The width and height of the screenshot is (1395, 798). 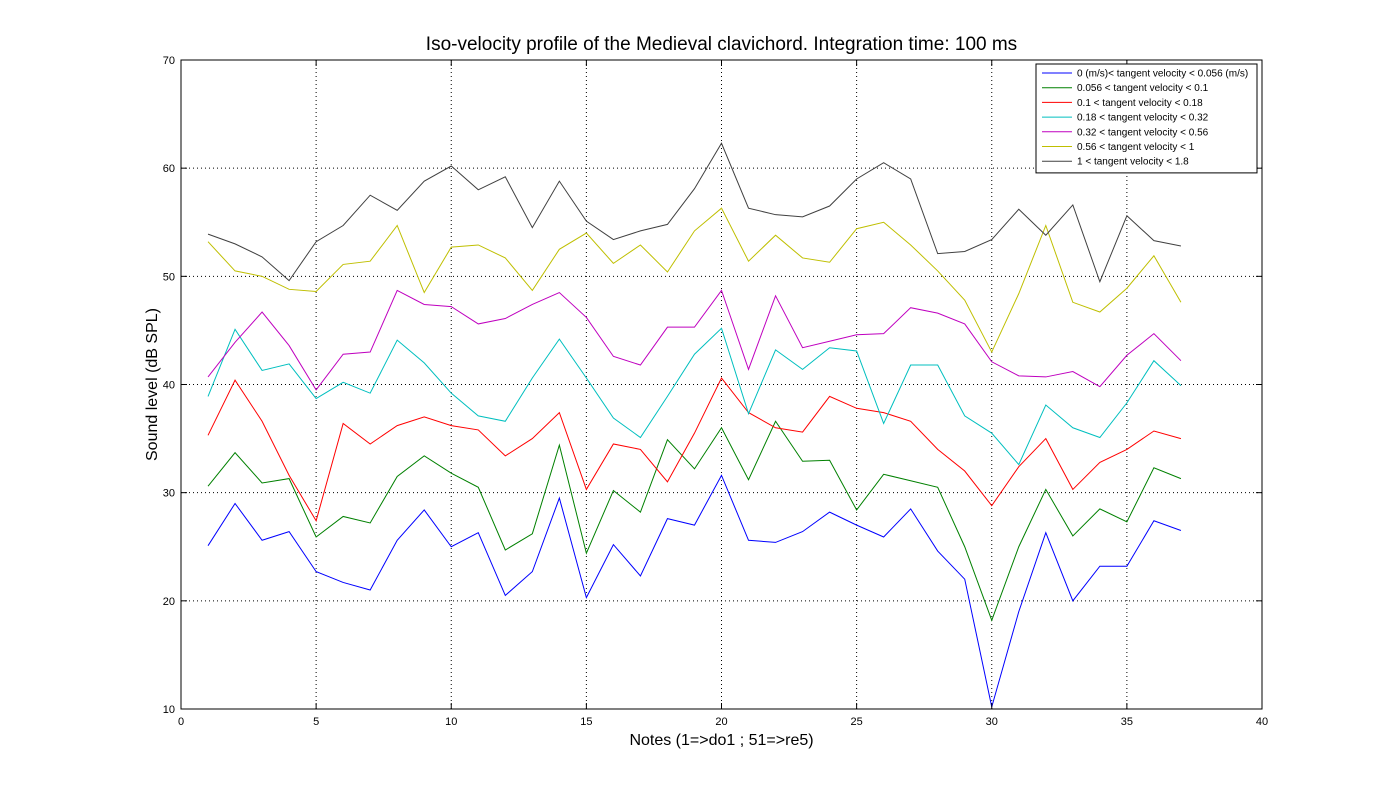 I want to click on y-tick-label: 20, so click(x=169, y=602).